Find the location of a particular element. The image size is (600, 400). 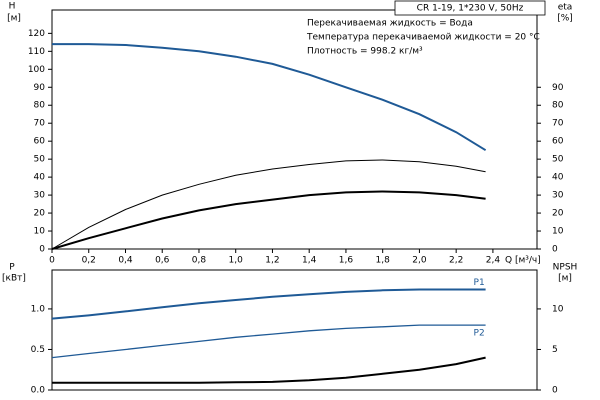

x-tick-label: 2,2 is located at coordinates (456, 261).